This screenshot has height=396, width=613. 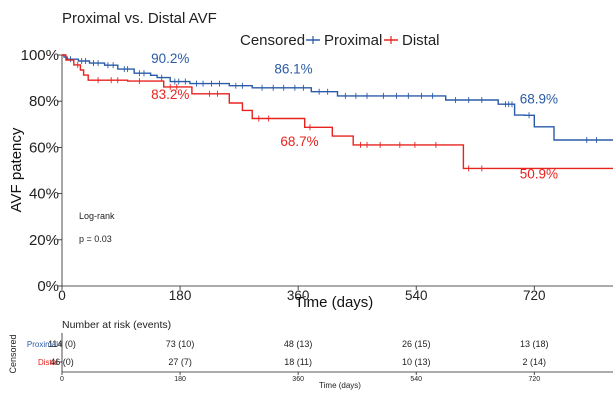 I want to click on risk-x-tick-label: 360, so click(x=298, y=379).